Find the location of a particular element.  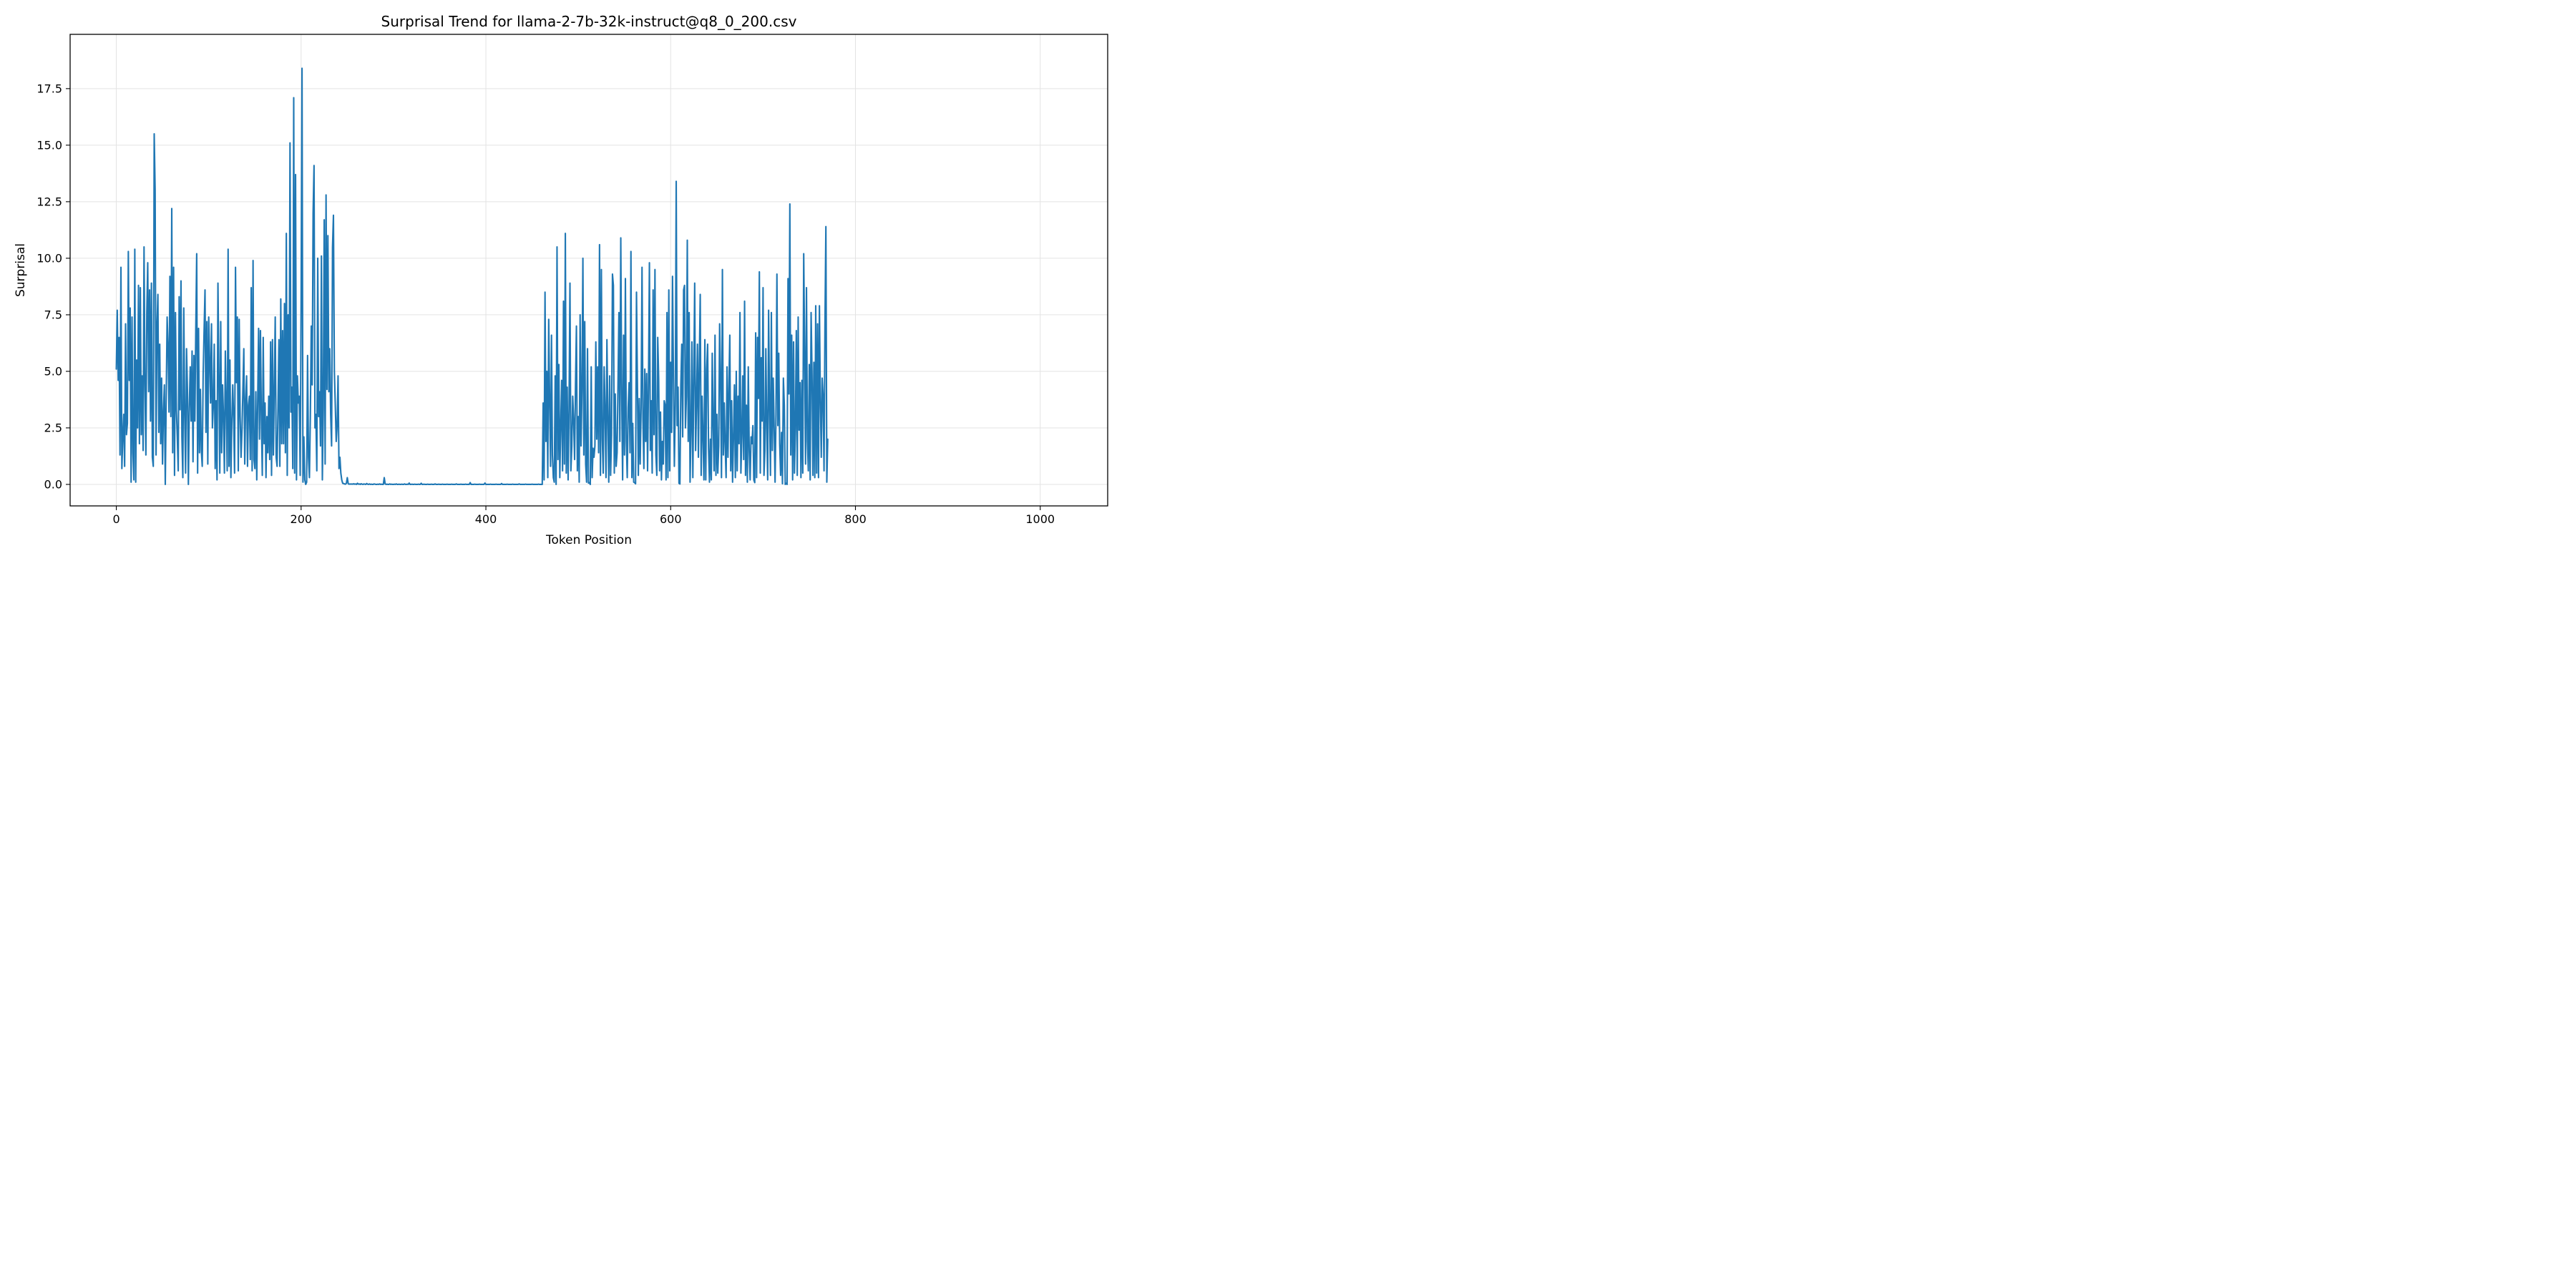

y-tick-label: 15.0 is located at coordinates (49, 145).